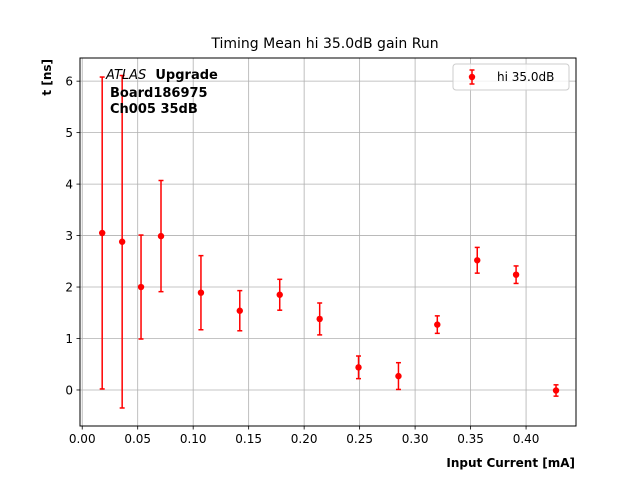 The image size is (640, 480). I want to click on x-tick-label: 0.10, so click(193, 439).